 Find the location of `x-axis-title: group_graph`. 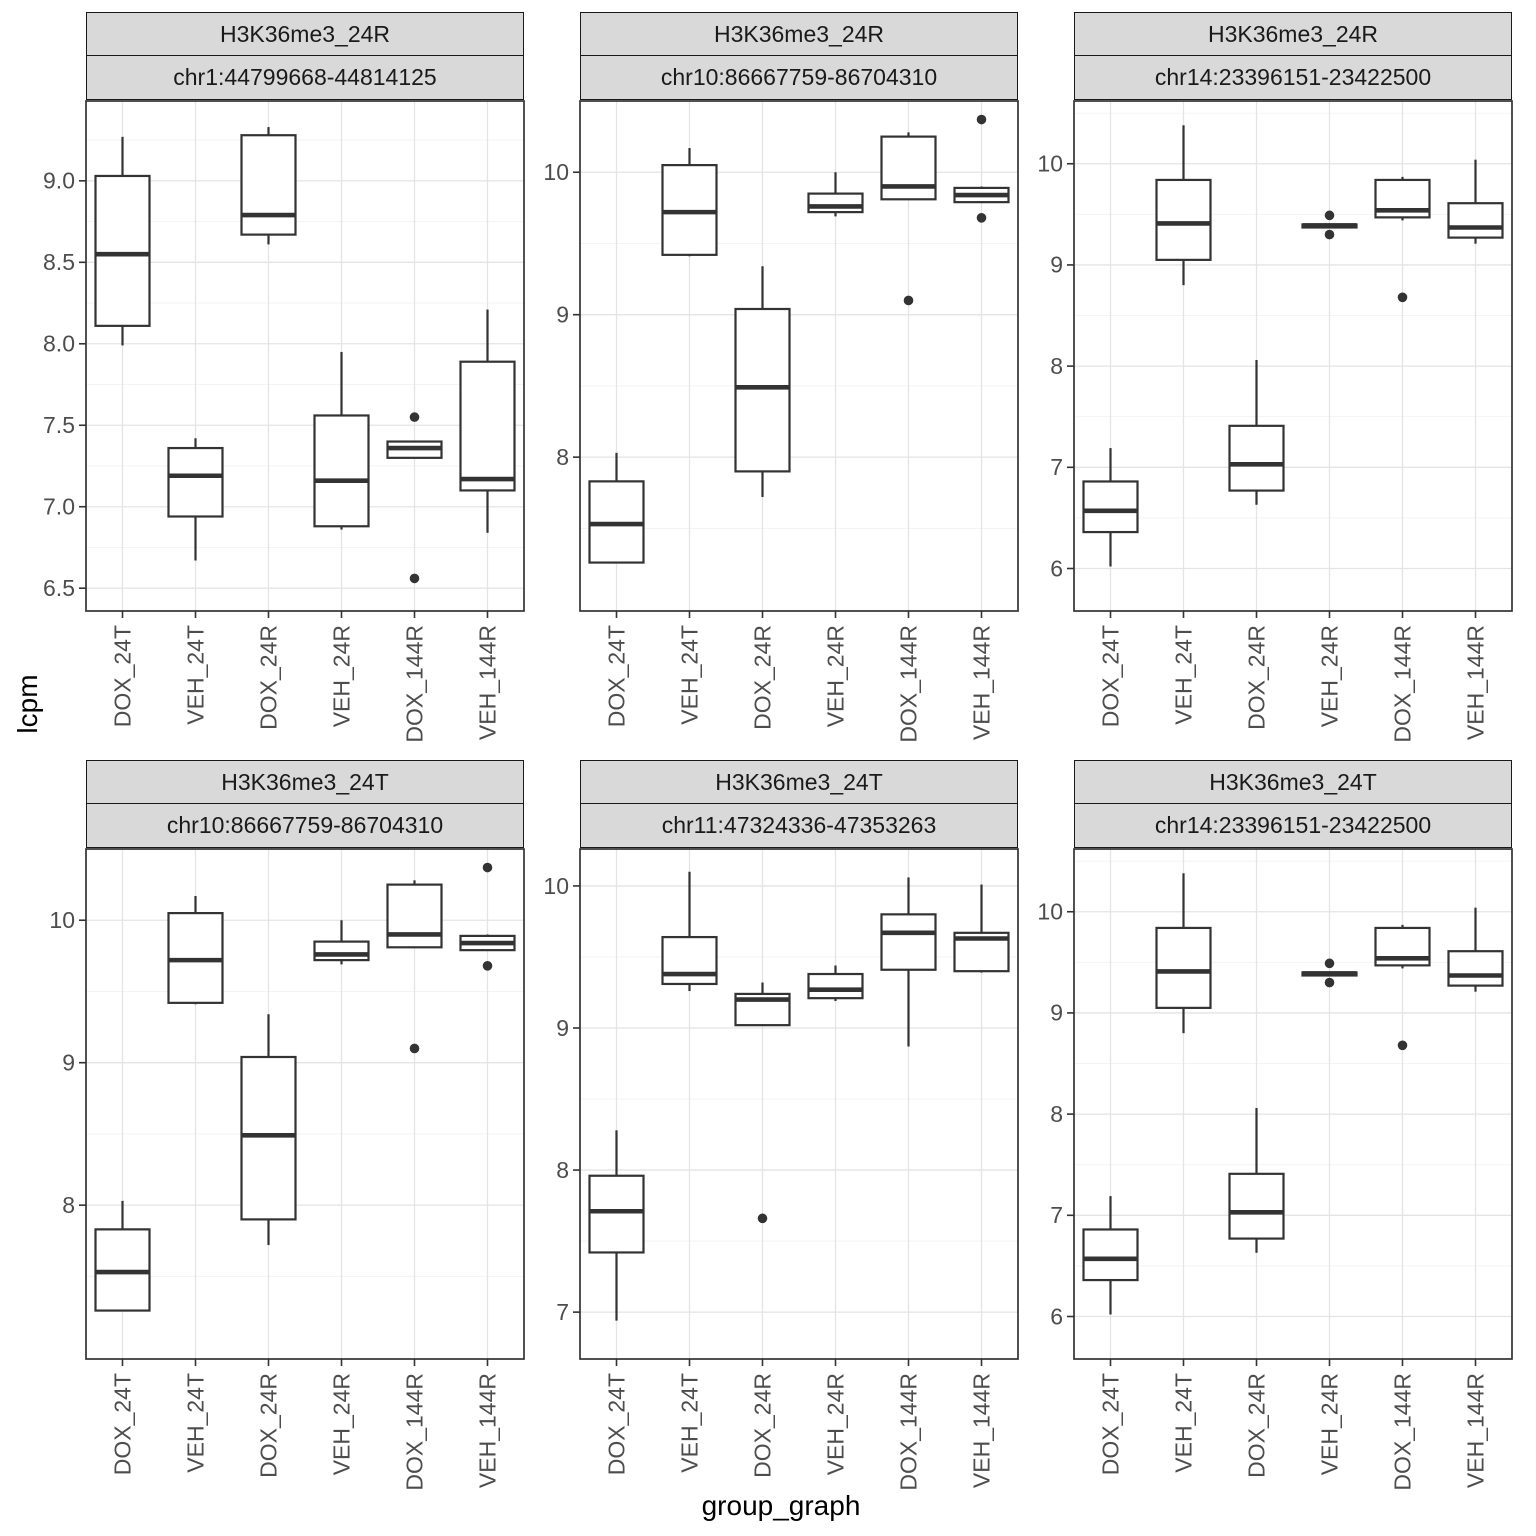

x-axis-title: group_graph is located at coordinates (781, 1505).